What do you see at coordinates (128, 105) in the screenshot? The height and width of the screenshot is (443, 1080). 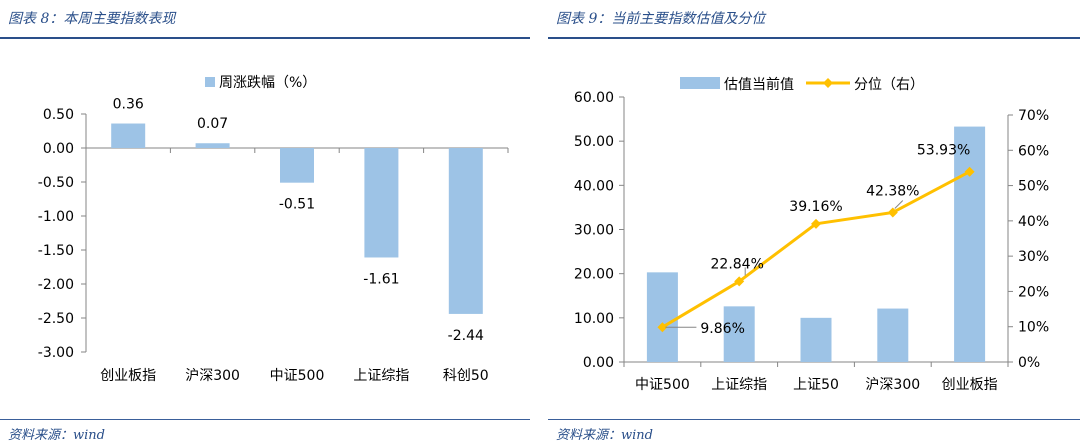 I see `data-label: 0.36` at bounding box center [128, 105].